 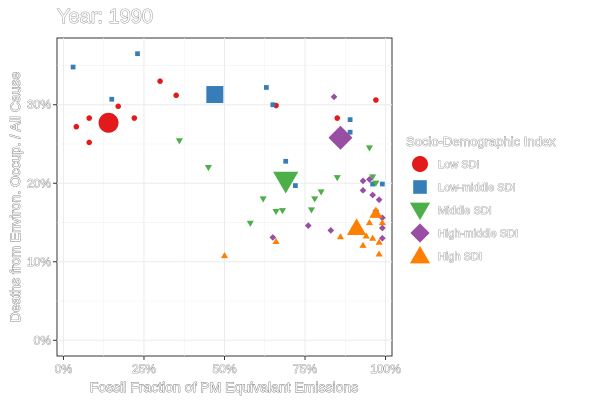 I want to click on y-tick-label: 20%, so click(x=39, y=183).